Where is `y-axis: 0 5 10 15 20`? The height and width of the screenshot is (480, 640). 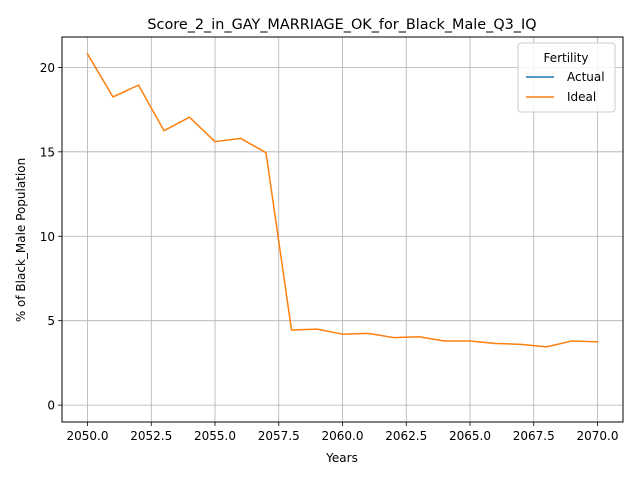 y-axis: 0 5 10 15 20 is located at coordinates (51, 237).